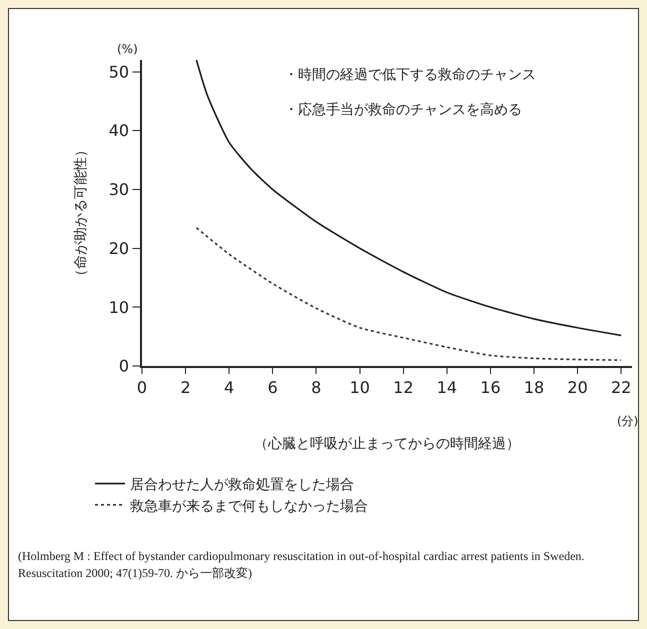 This screenshot has height=629, width=647. Describe the element at coordinates (185, 387) in the screenshot. I see `x-tick-label: 2` at that location.